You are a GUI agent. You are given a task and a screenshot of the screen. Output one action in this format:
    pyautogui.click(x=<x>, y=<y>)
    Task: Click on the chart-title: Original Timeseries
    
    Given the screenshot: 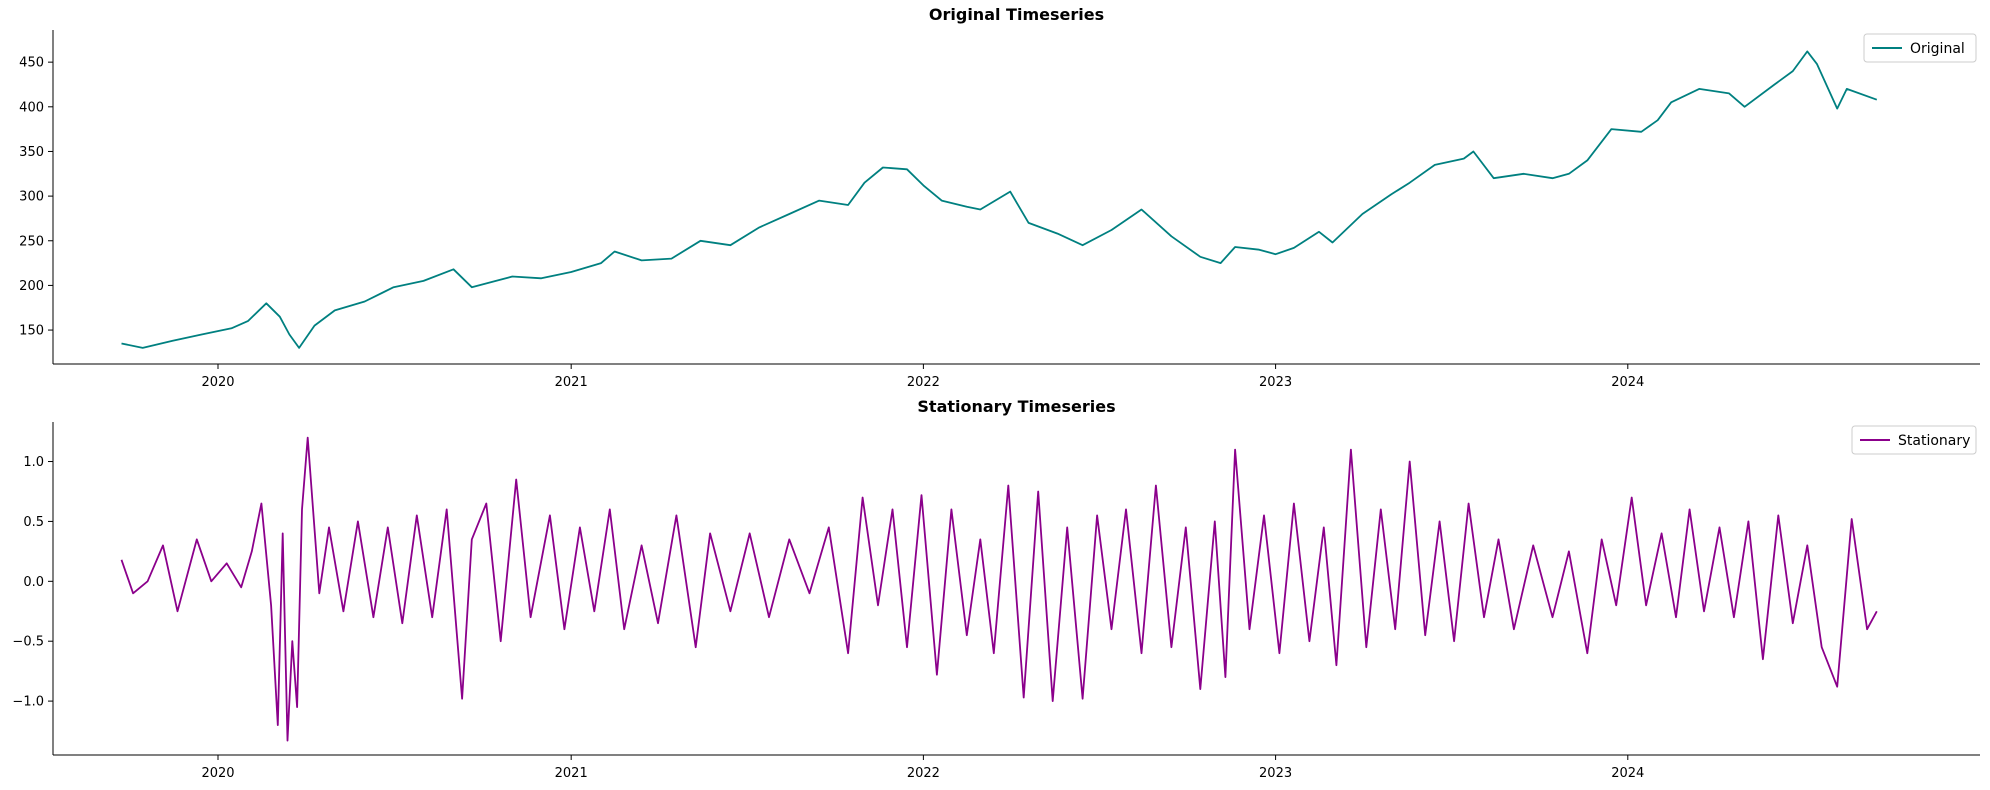 What is the action you would take?
    pyautogui.click(x=1016, y=14)
    